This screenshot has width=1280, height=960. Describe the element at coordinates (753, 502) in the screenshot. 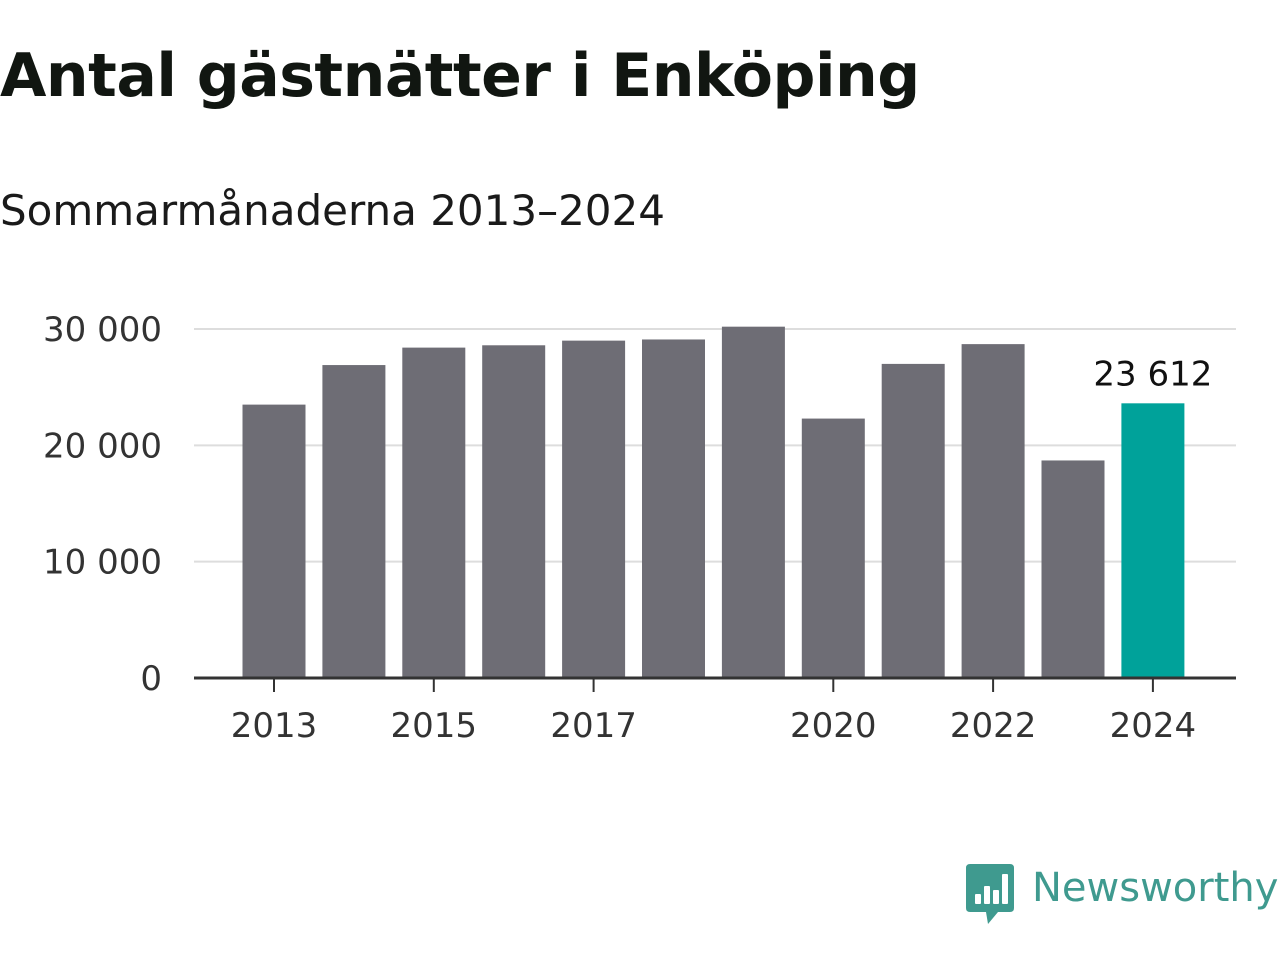

I see `bar-2019` at that location.